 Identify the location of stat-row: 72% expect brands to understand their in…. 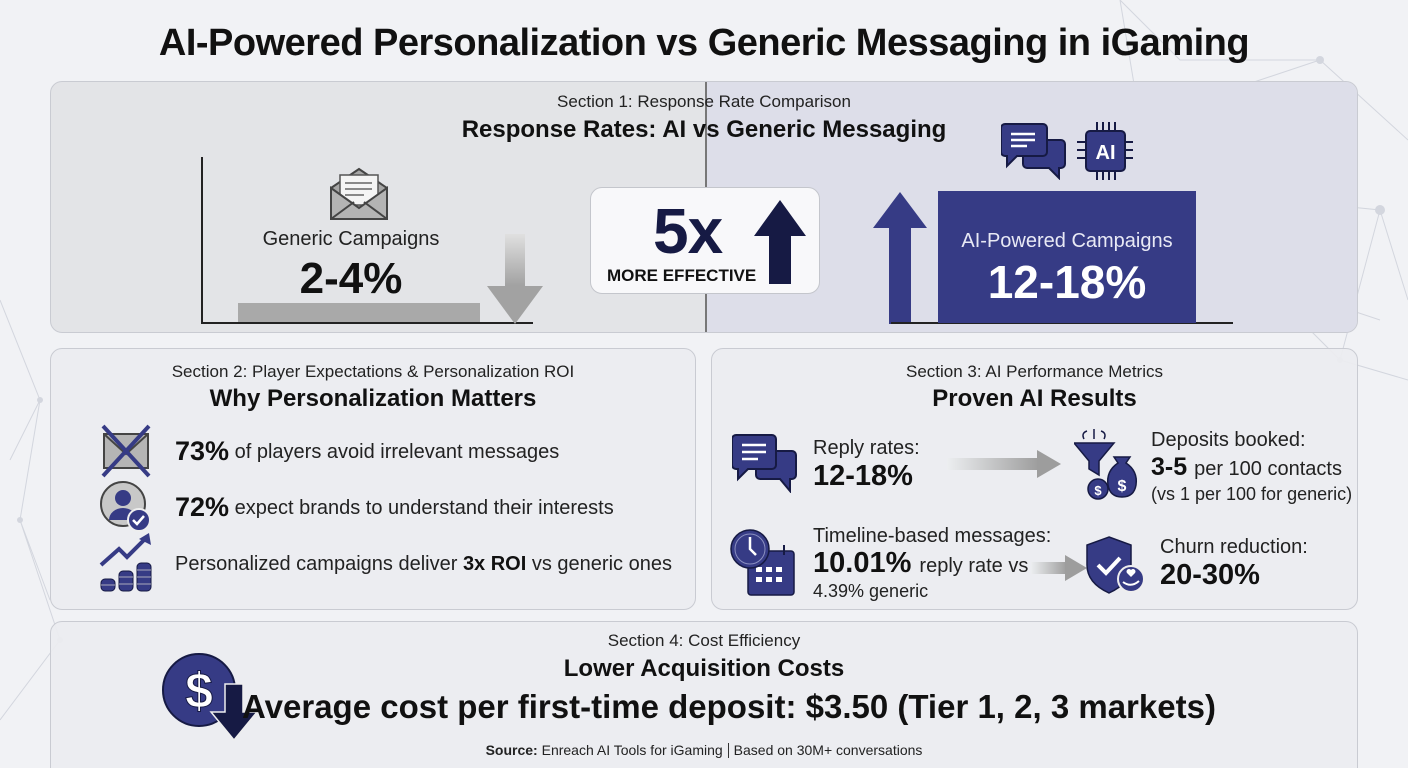
(373, 507).